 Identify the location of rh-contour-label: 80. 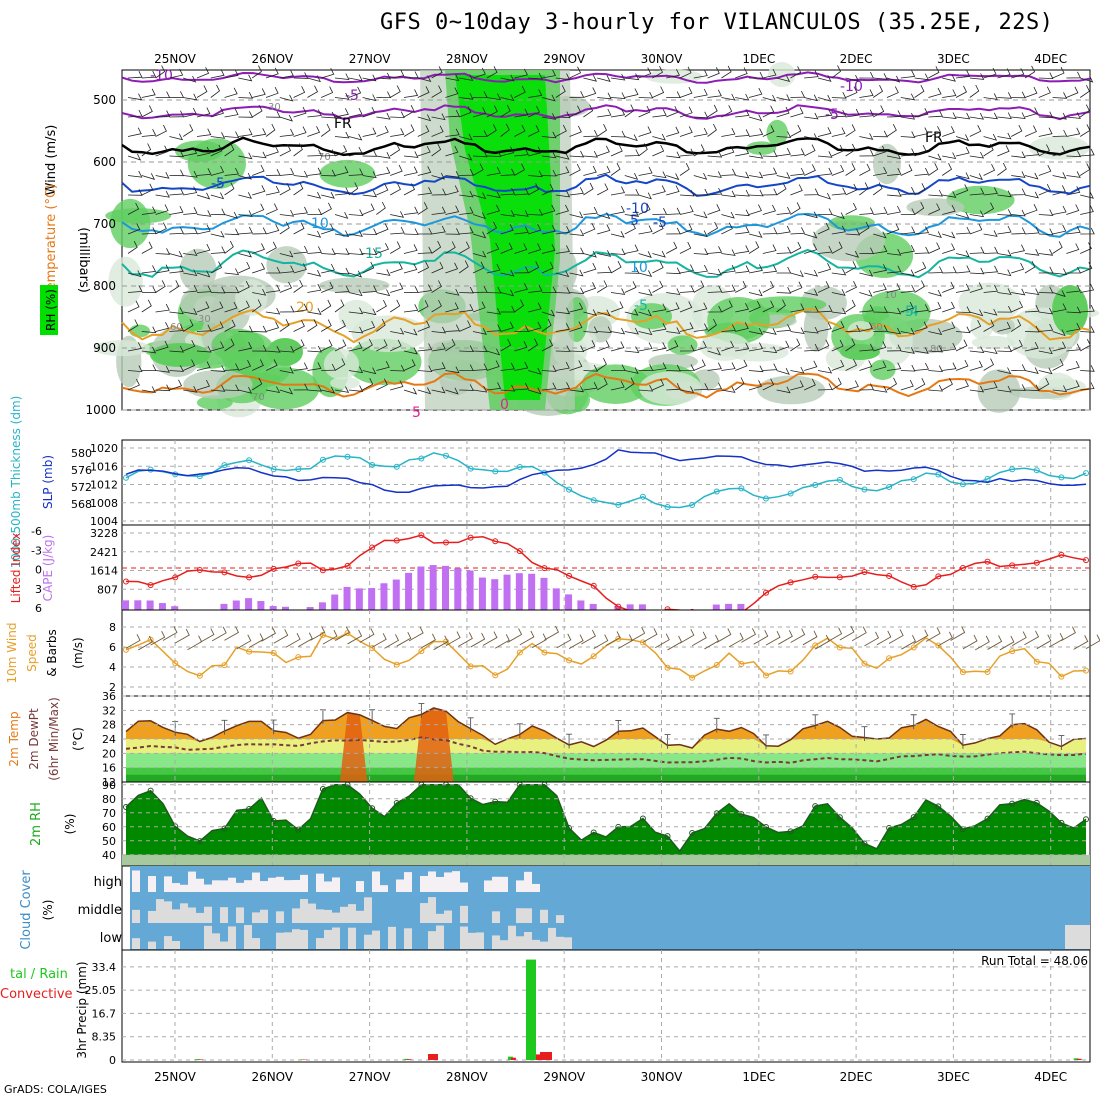
(936, 349).